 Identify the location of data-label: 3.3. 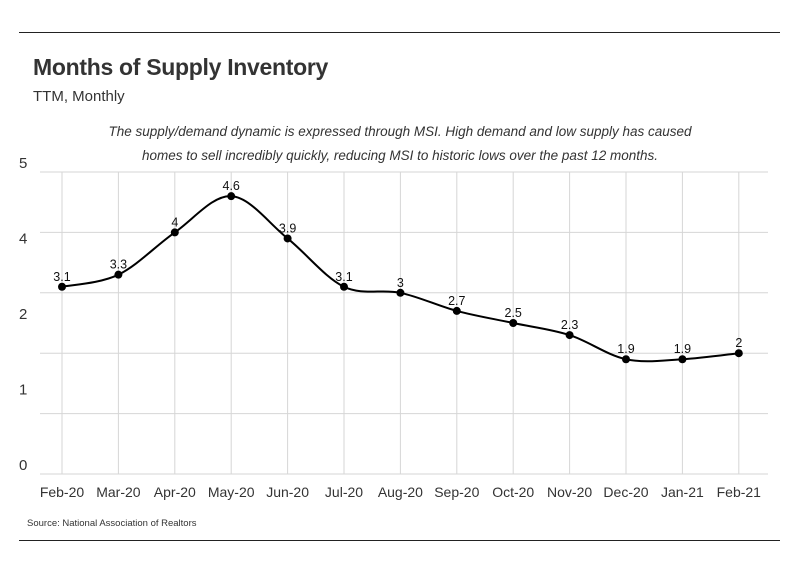
(118, 265).